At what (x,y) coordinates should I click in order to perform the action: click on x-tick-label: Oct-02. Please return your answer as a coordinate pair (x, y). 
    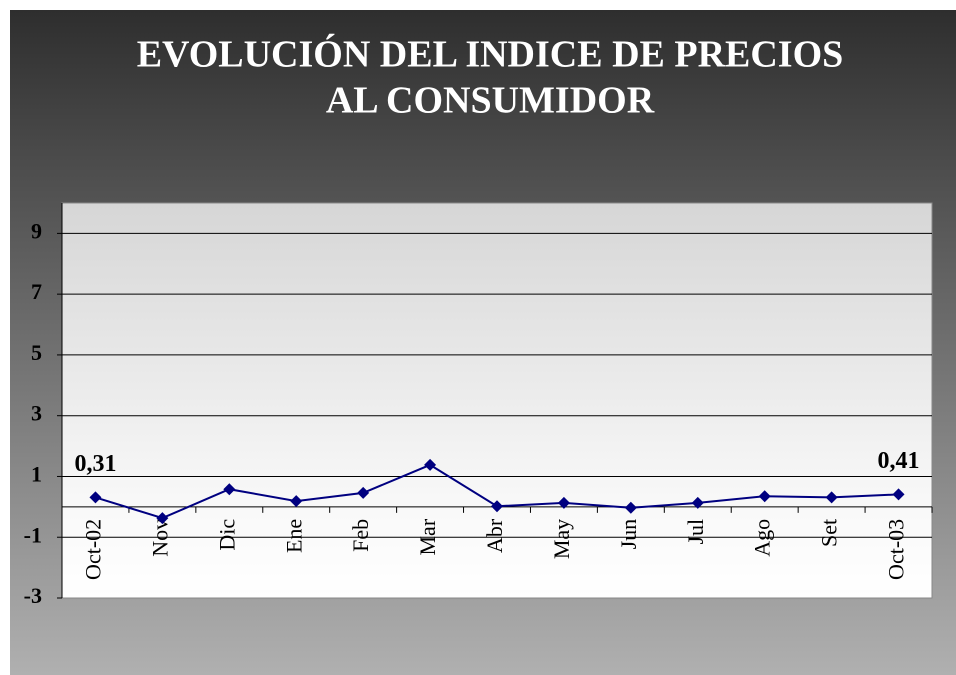
    Looking at the image, I should click on (93, 549).